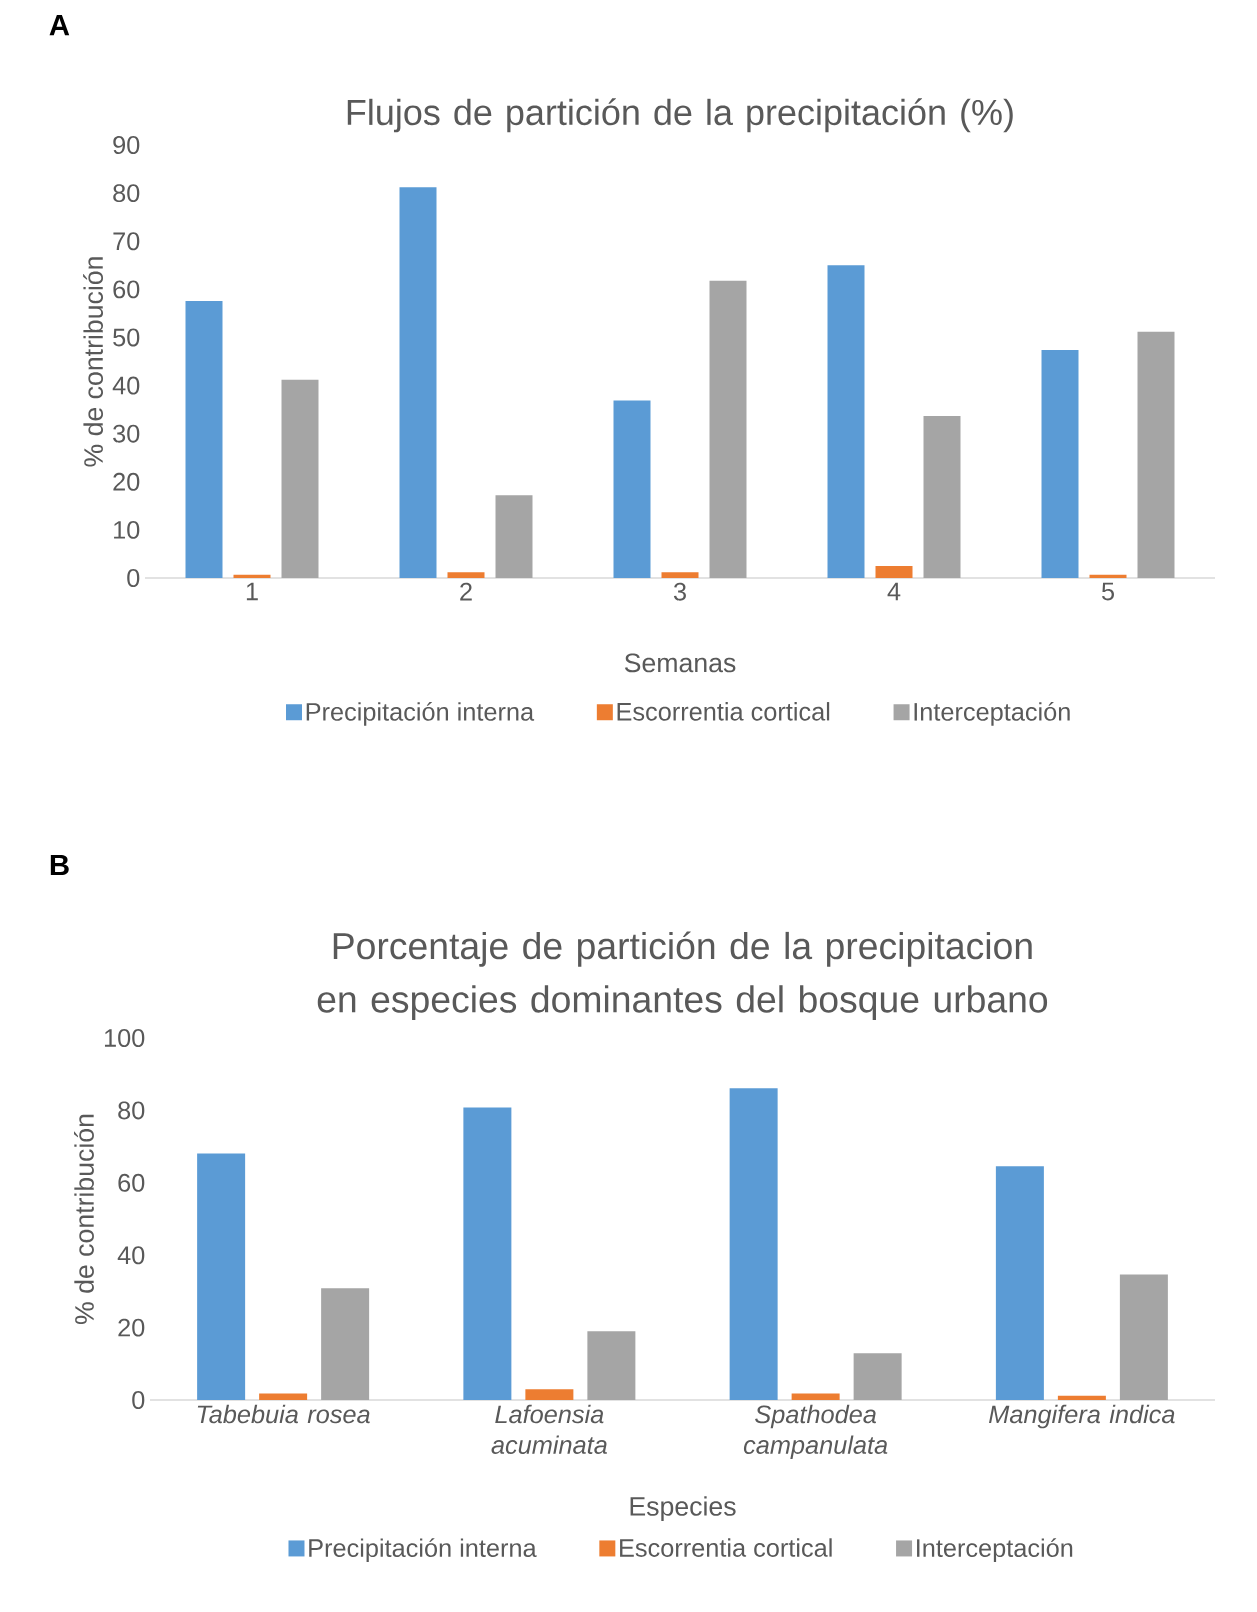  Describe the element at coordinates (127, 529) in the screenshot. I see `y-tick-label: 10` at that location.